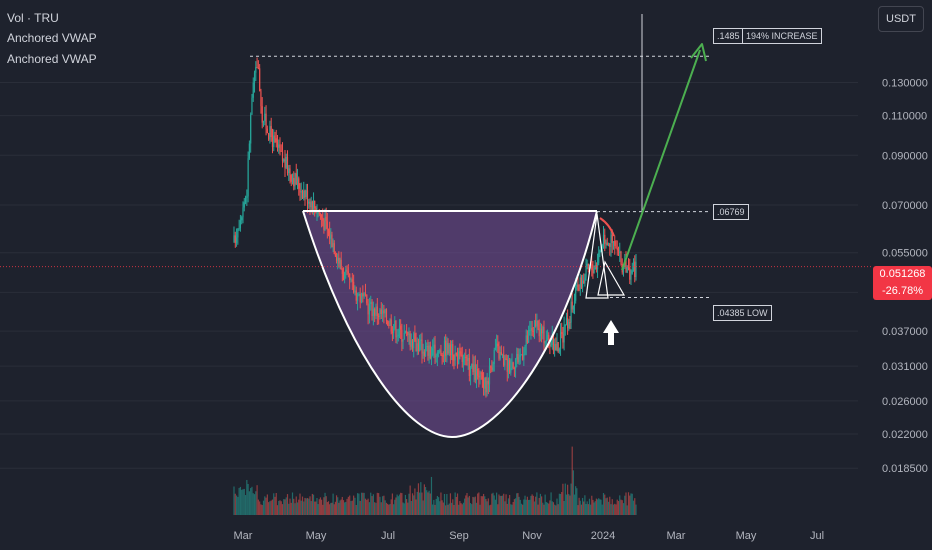  Describe the element at coordinates (901, 19) in the screenshot. I see `currency-button: USDT` at that location.